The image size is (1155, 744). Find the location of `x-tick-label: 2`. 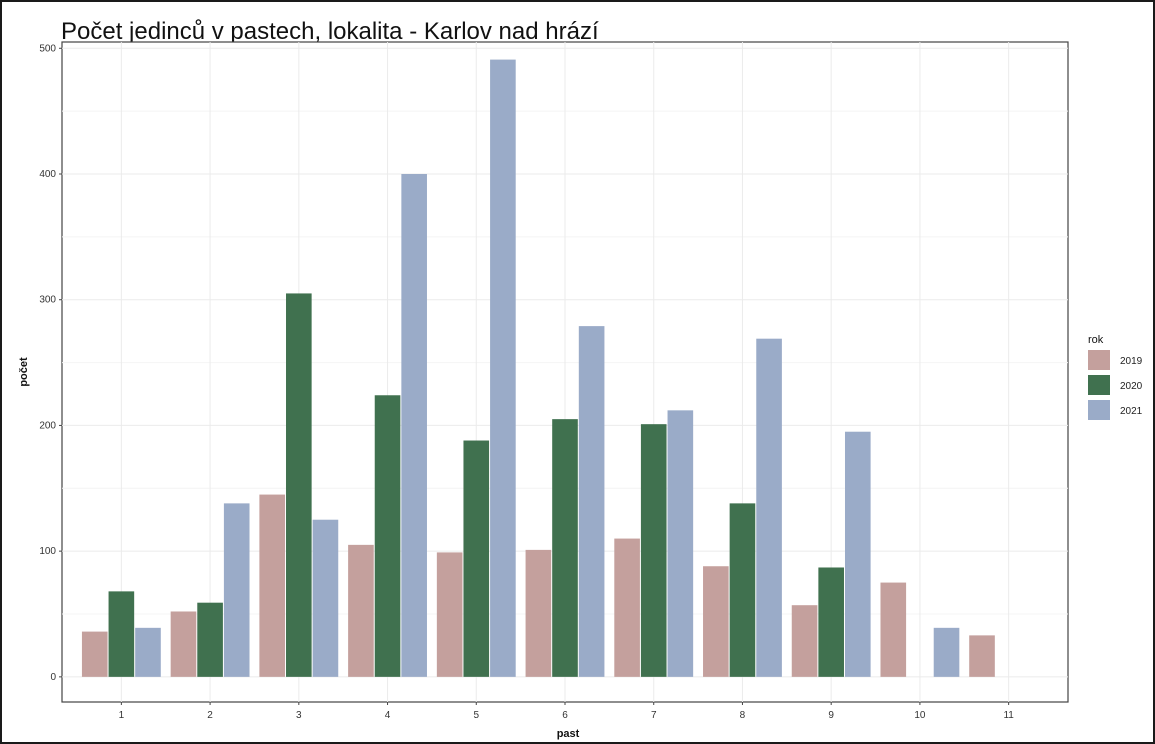

x-tick-label: 2 is located at coordinates (210, 715).